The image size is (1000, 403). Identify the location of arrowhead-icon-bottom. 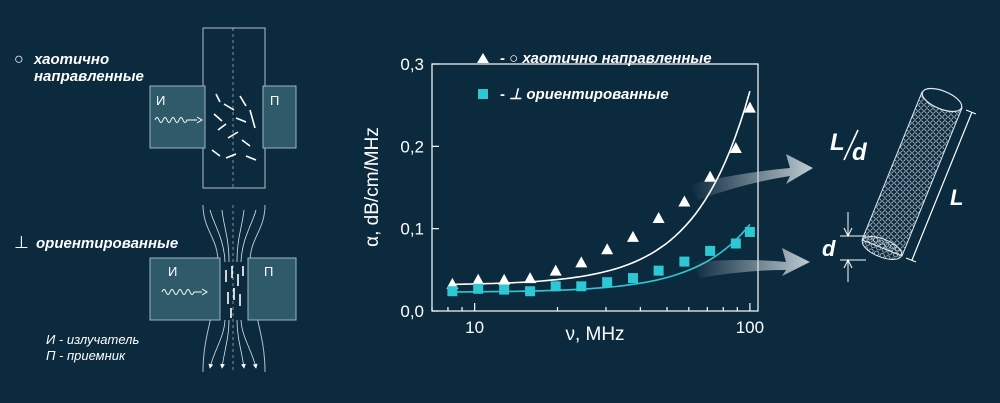
(204, 292).